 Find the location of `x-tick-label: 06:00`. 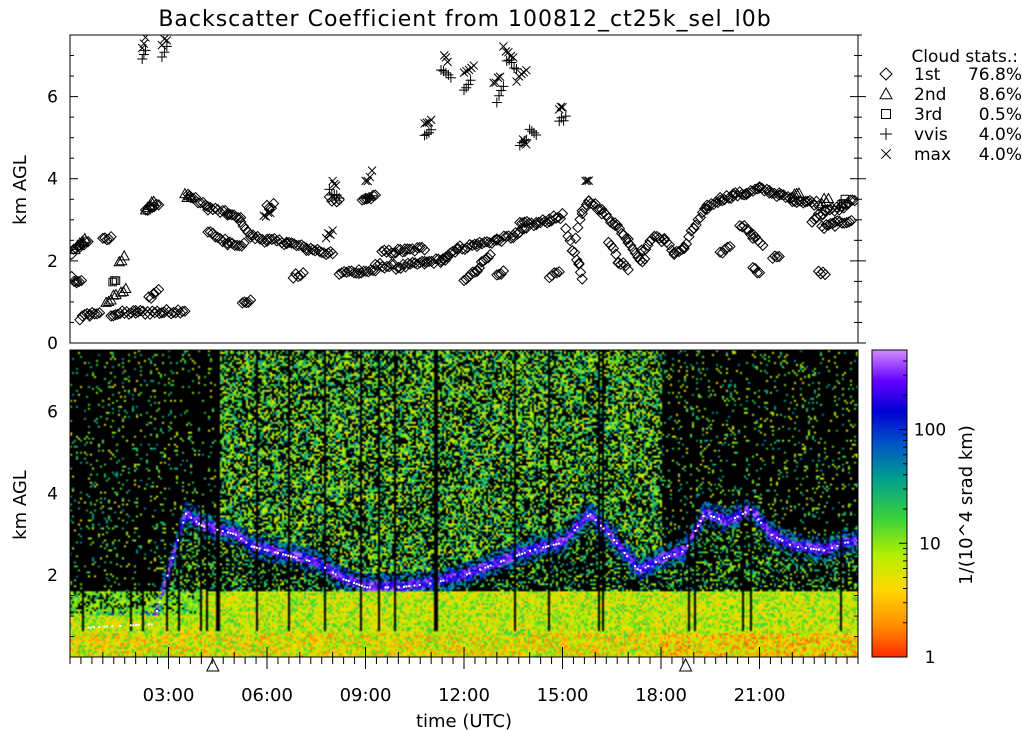

x-tick-label: 06:00 is located at coordinates (267, 695).